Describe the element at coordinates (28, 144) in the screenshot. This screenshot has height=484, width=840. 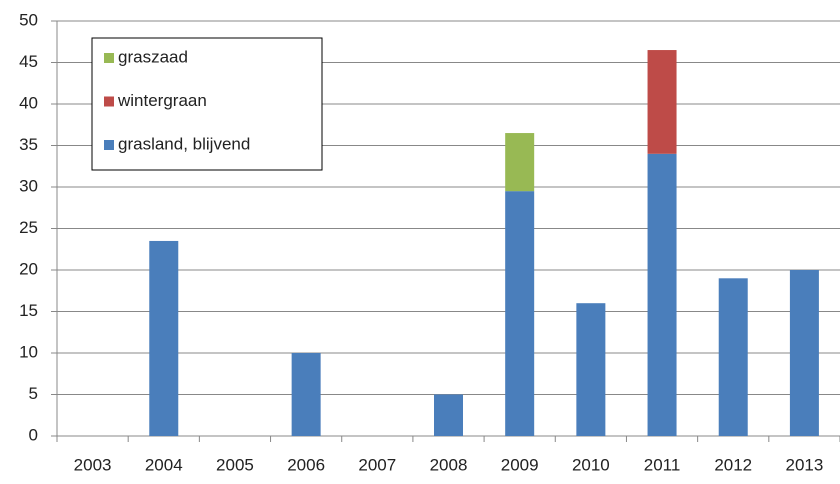
I see `y-tick-label: 35` at that location.